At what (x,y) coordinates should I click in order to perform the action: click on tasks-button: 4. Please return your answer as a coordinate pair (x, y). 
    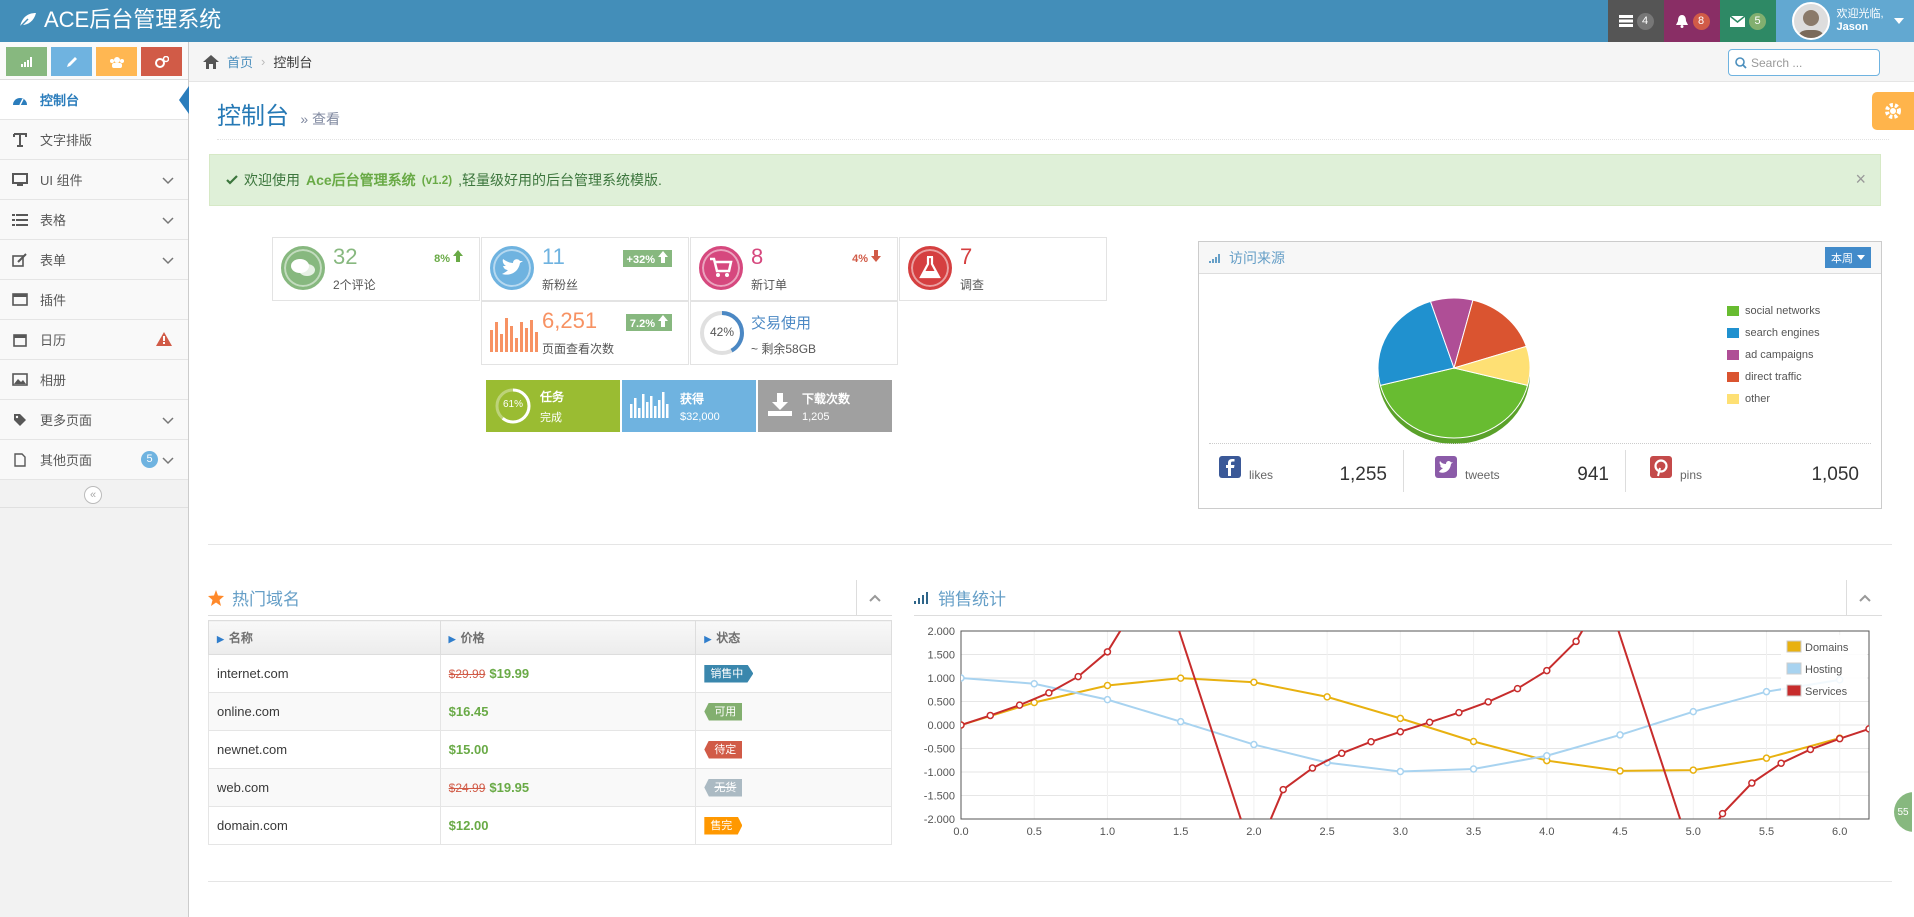
    Looking at the image, I should click on (1636, 21).